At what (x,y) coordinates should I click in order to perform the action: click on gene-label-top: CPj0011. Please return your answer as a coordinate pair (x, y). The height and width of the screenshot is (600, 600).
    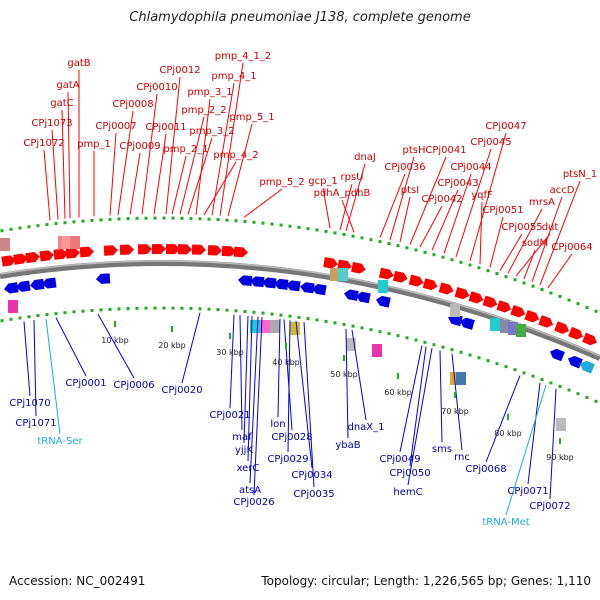
    Looking at the image, I should click on (165, 127).